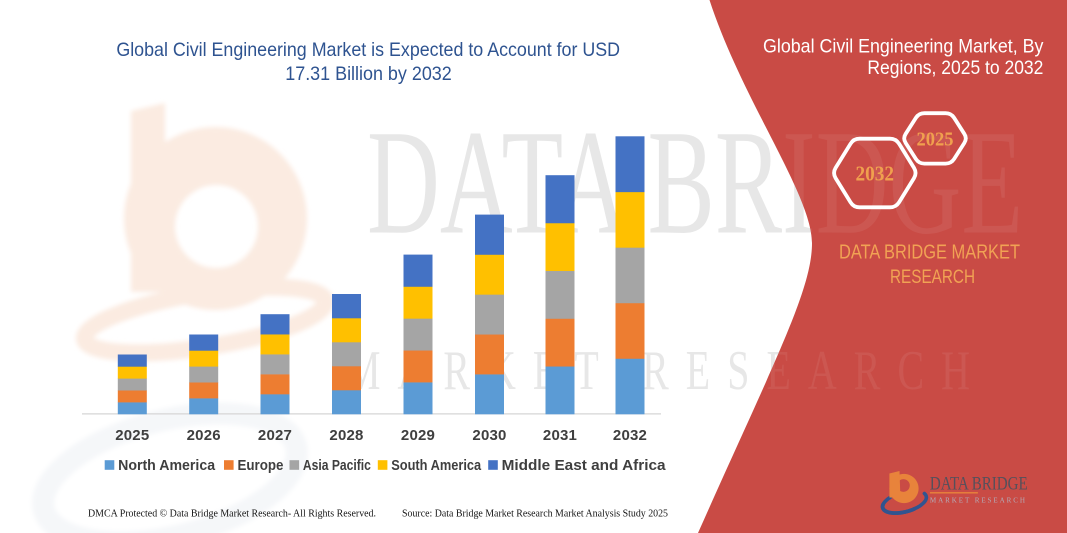 The image size is (1067, 533). I want to click on svg-text:Global Civil Engineering Marke: Global Civil Engineering Market, By, so click(903, 47).